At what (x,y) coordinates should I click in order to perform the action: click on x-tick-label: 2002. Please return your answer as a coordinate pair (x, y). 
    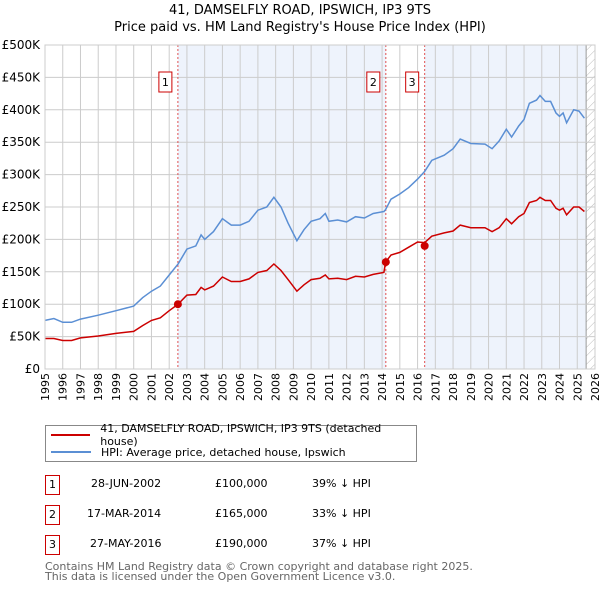
    Looking at the image, I should click on (169, 387).